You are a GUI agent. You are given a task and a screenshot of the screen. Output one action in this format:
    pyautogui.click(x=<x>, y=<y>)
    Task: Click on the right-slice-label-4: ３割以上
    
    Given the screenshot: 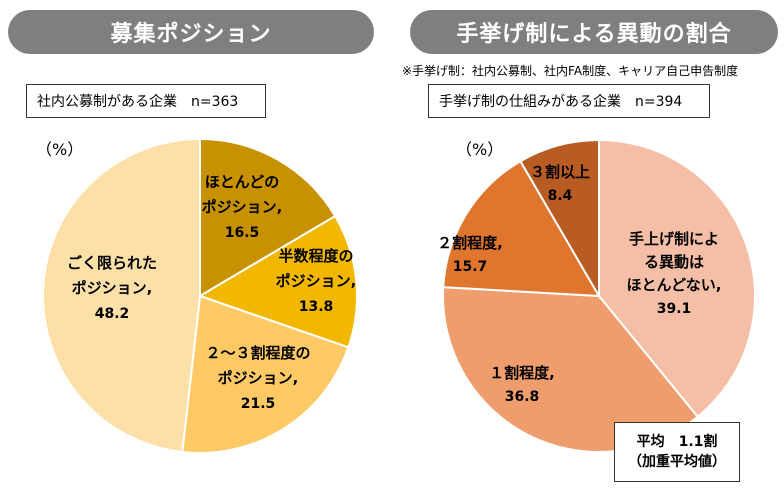 What is the action you would take?
    pyautogui.click(x=560, y=172)
    